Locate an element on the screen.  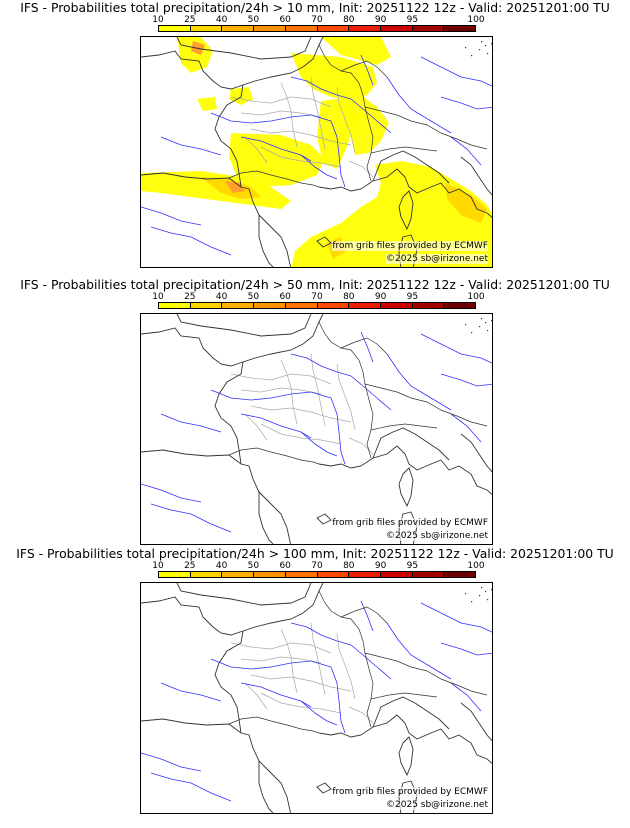
scale-label: 80 is located at coordinates (349, 566).